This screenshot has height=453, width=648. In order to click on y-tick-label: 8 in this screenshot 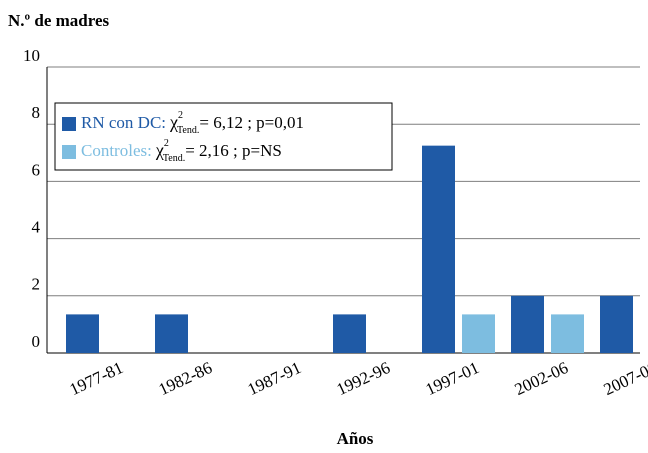, I will do `click(36, 112)`.